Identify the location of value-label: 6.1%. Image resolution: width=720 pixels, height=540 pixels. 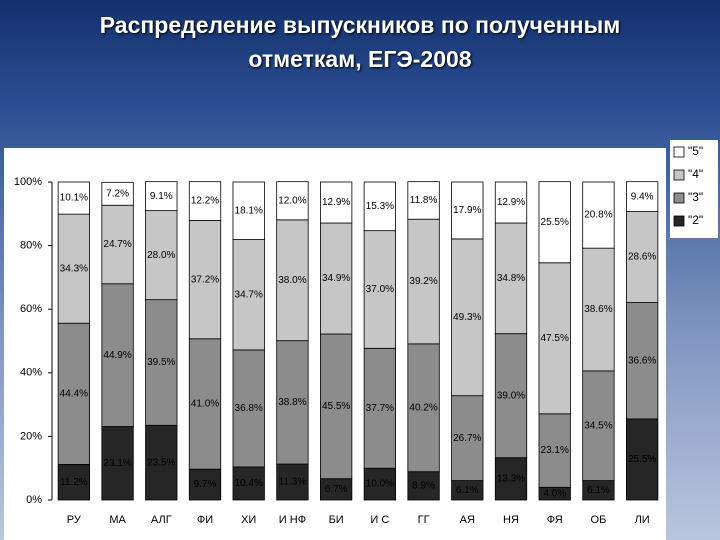
(598, 490).